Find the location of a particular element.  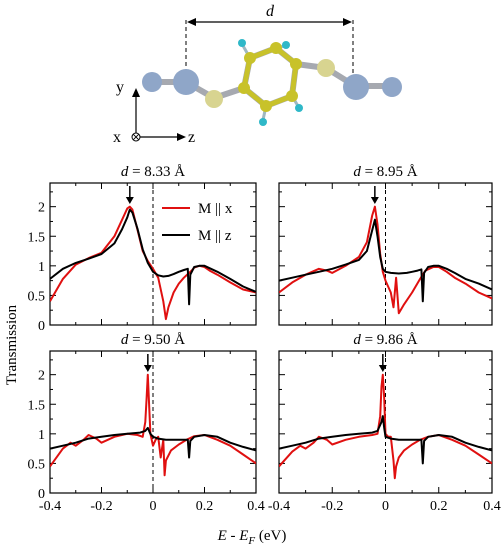

panel-title: d = 8.33 Å is located at coordinates (153, 172).